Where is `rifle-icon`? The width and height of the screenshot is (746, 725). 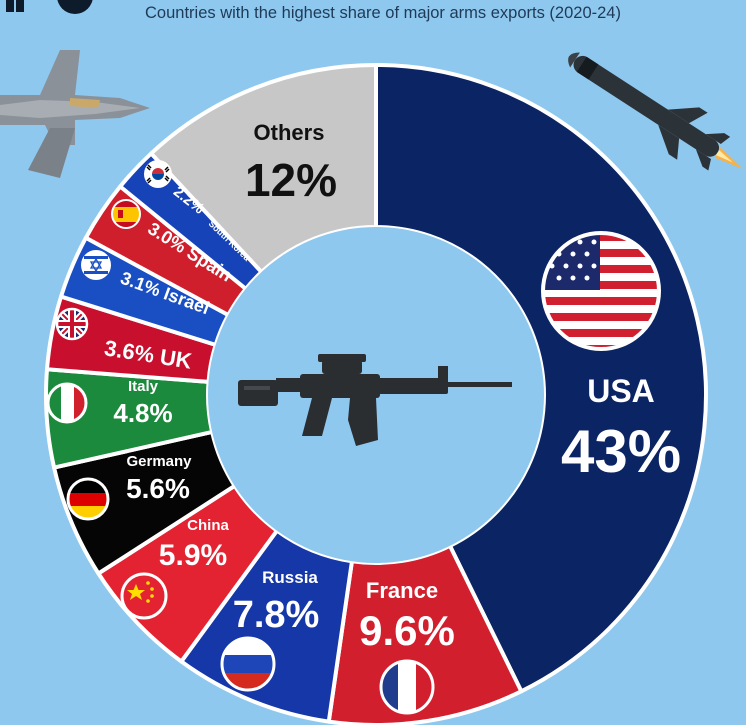
rifle-icon is located at coordinates (375, 400).